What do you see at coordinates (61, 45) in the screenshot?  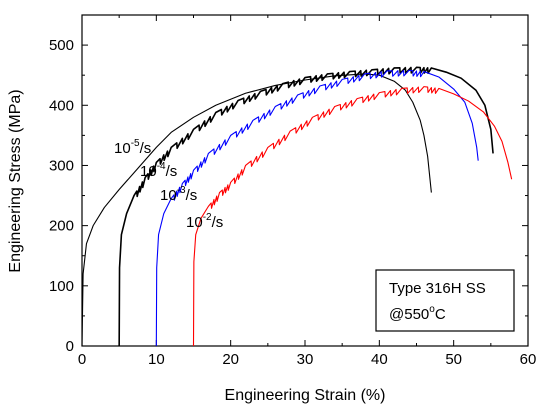 I see `y-tick-label: 500` at bounding box center [61, 45].